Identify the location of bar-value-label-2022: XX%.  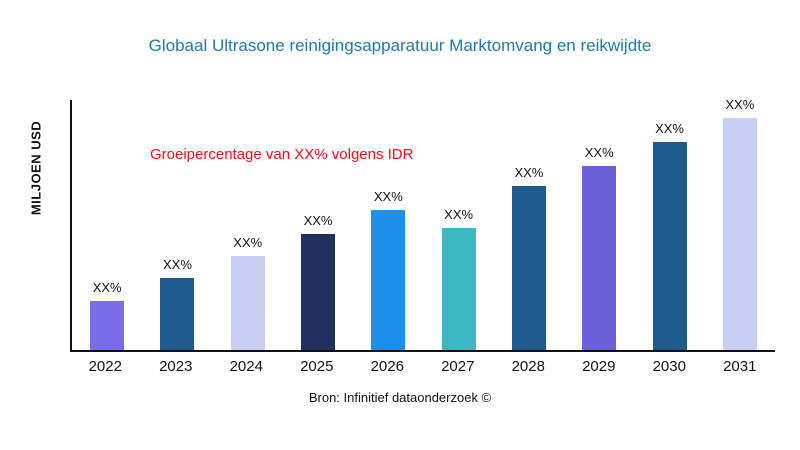
(107, 287).